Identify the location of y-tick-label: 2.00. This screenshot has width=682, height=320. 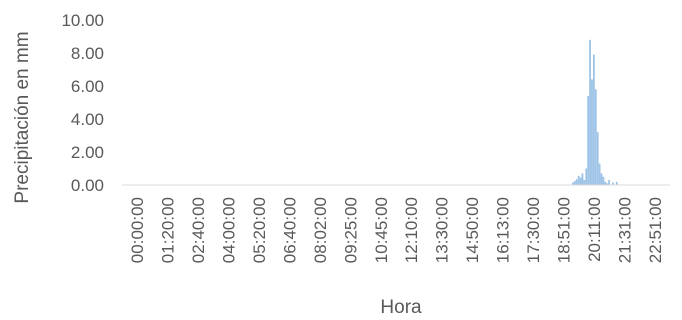
(87, 152).